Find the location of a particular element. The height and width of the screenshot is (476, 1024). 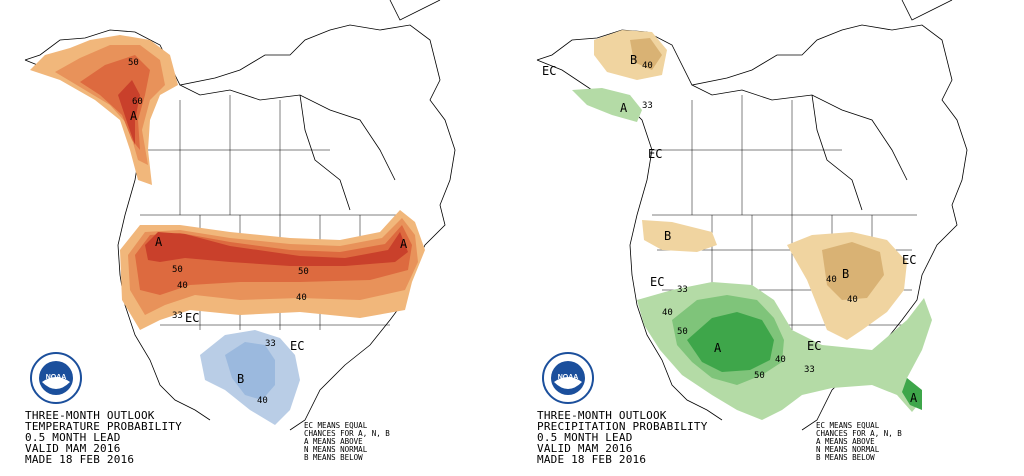

title-line: TEMPERATURE PROBABILITY is located at coordinates (103, 426).